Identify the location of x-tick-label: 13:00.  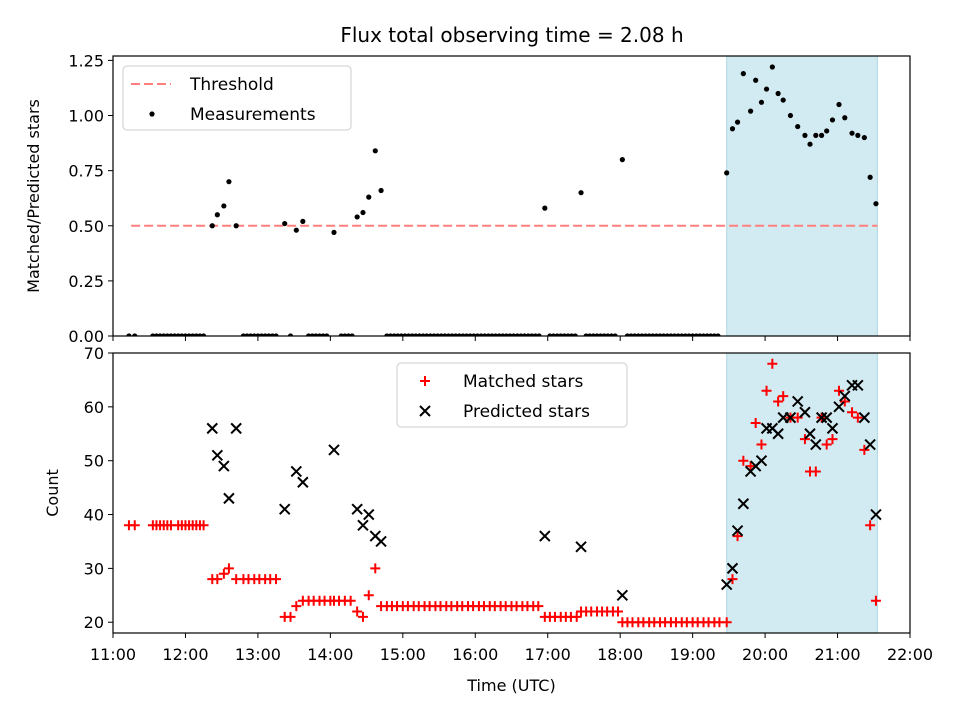
(258, 654).